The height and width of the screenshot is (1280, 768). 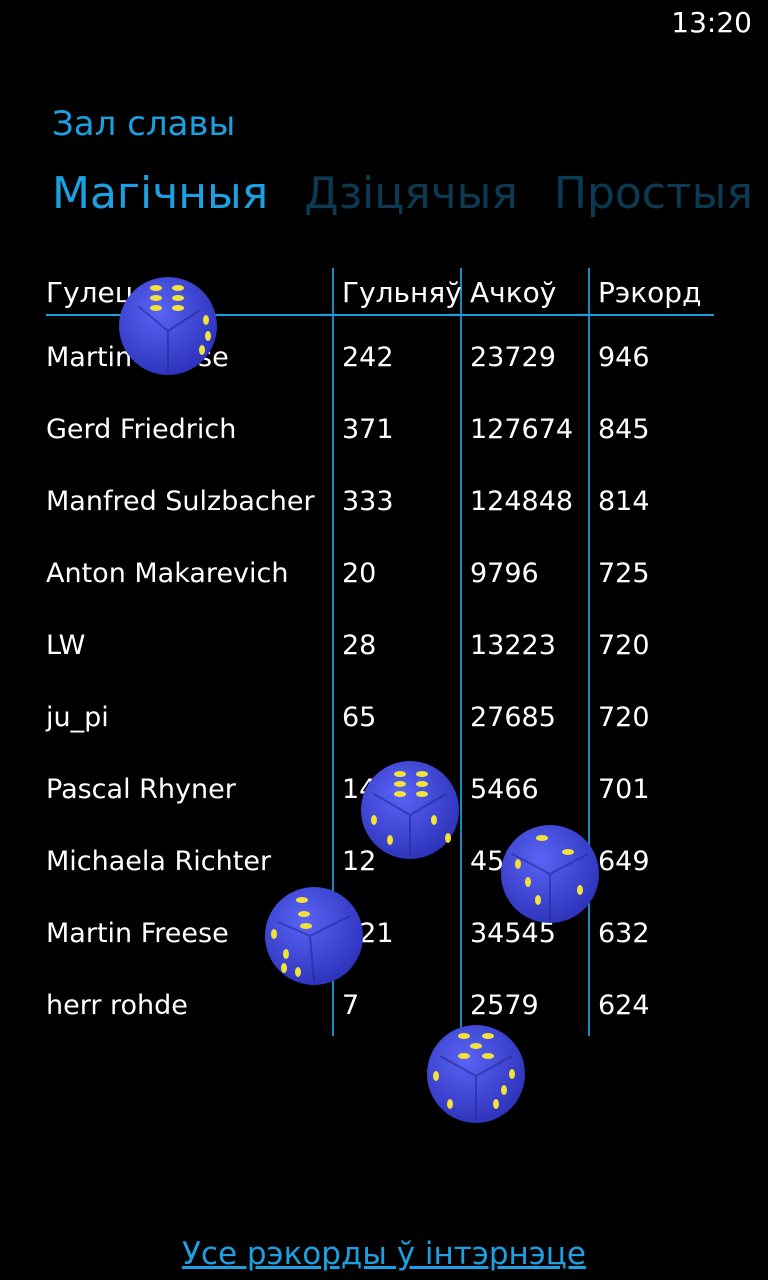 What do you see at coordinates (624, 861) in the screenshot?
I see `cell-record: 649` at bounding box center [624, 861].